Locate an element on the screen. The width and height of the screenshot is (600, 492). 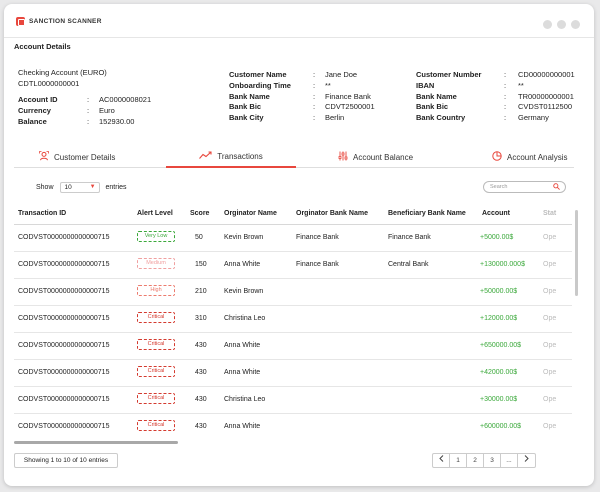
column-header: Beneficiary Bank Name is located at coordinates (427, 213).